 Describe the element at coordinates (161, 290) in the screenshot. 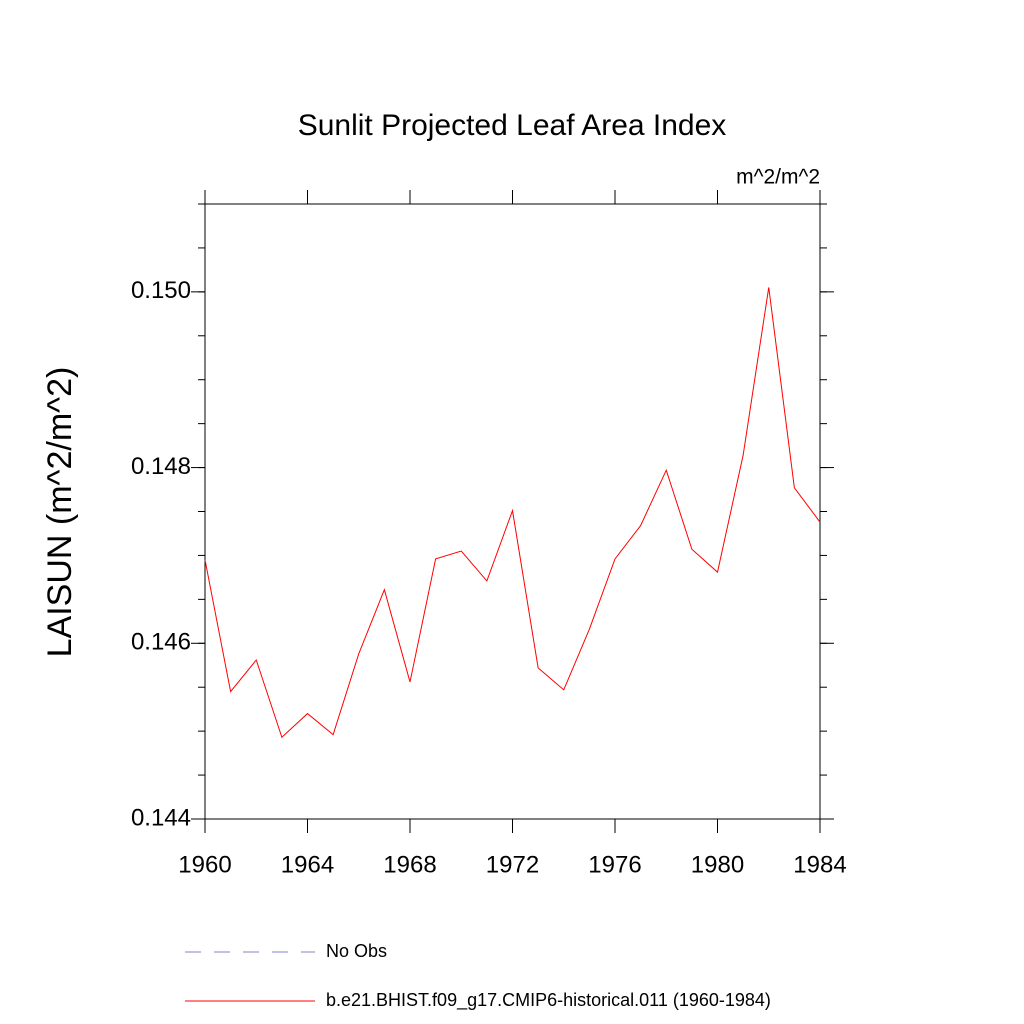

I see `y-tick-label: 0.150` at that location.